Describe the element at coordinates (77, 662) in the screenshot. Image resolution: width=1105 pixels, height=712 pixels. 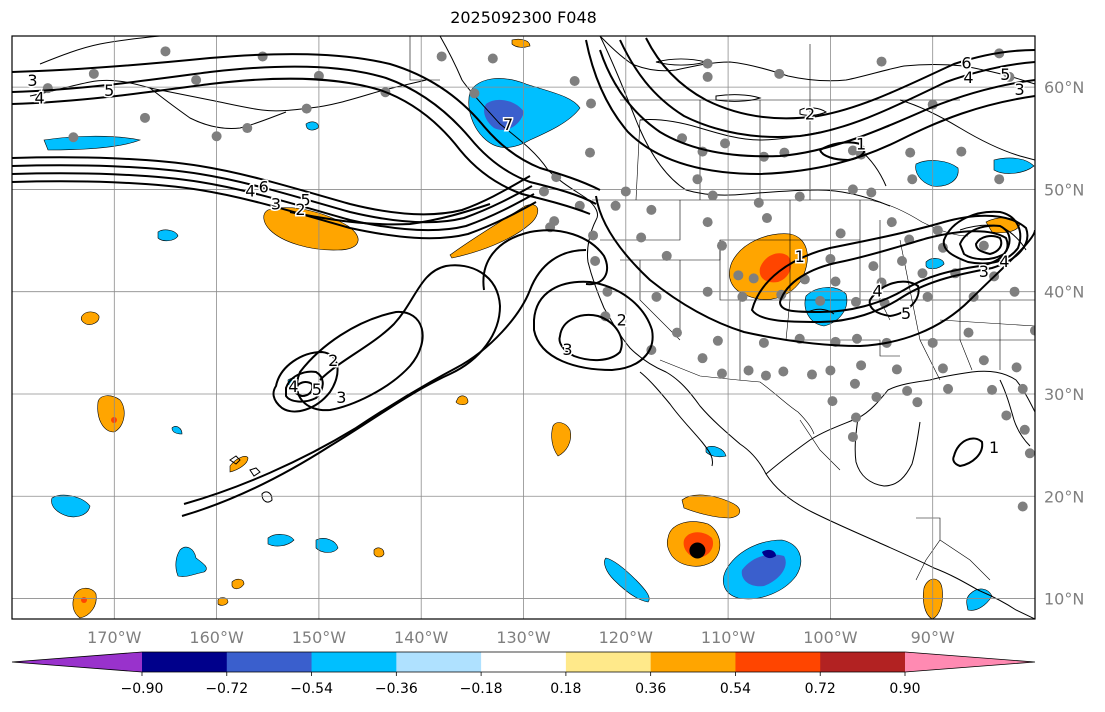
I see `colorbar-extend-low` at that location.